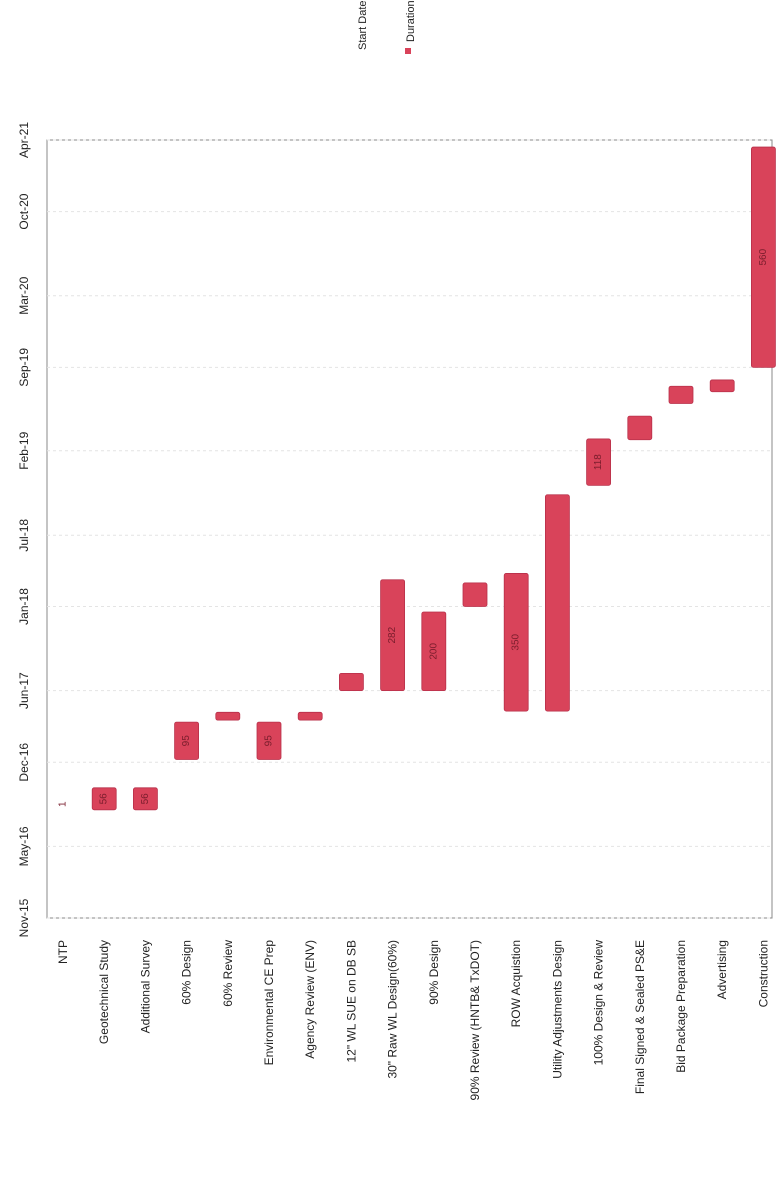 This screenshot has width=783, height=1179. What do you see at coordinates (63, 804) in the screenshot?
I see `duration-data-label: 1` at bounding box center [63, 804].